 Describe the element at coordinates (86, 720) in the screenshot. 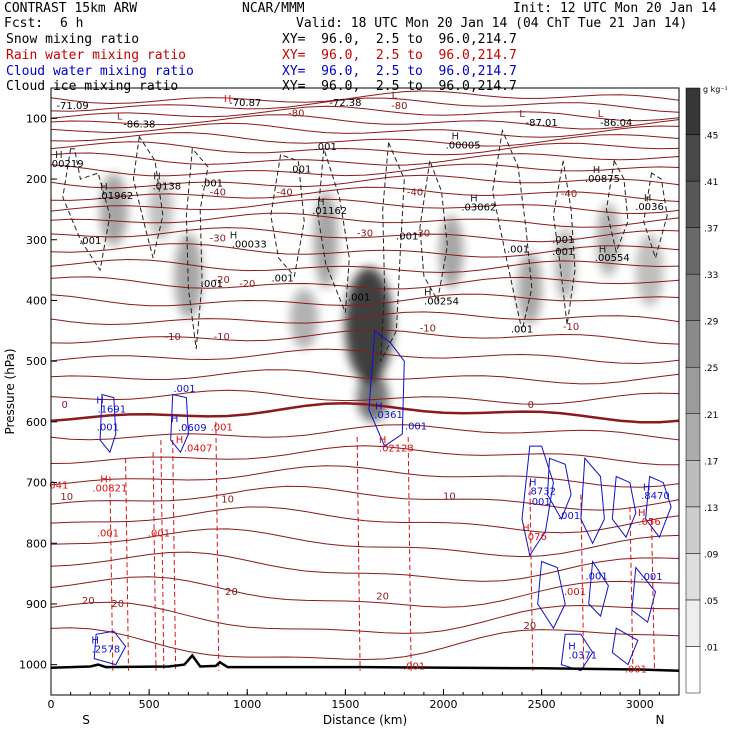

I see `south-endpoint-label: S` at that location.